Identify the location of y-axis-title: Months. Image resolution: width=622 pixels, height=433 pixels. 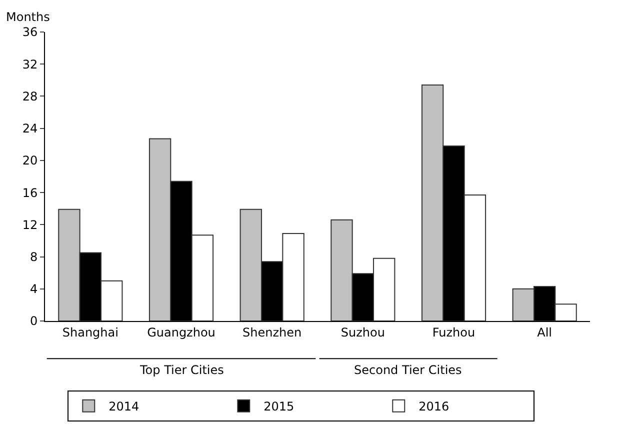
(28, 17).